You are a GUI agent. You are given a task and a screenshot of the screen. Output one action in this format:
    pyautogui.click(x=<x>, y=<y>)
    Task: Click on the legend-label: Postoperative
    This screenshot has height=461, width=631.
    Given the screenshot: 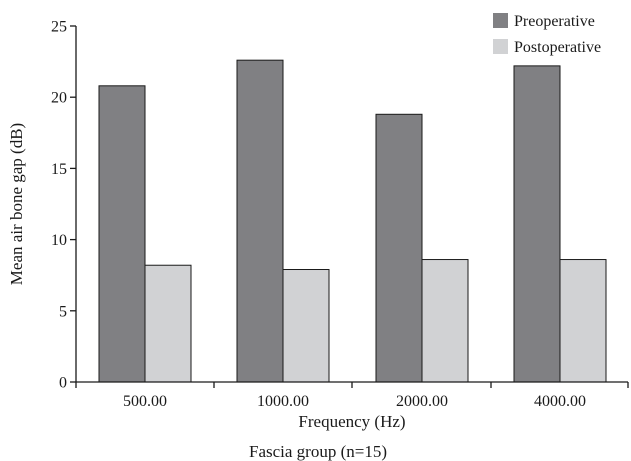 What is the action you would take?
    pyautogui.click(x=557, y=47)
    